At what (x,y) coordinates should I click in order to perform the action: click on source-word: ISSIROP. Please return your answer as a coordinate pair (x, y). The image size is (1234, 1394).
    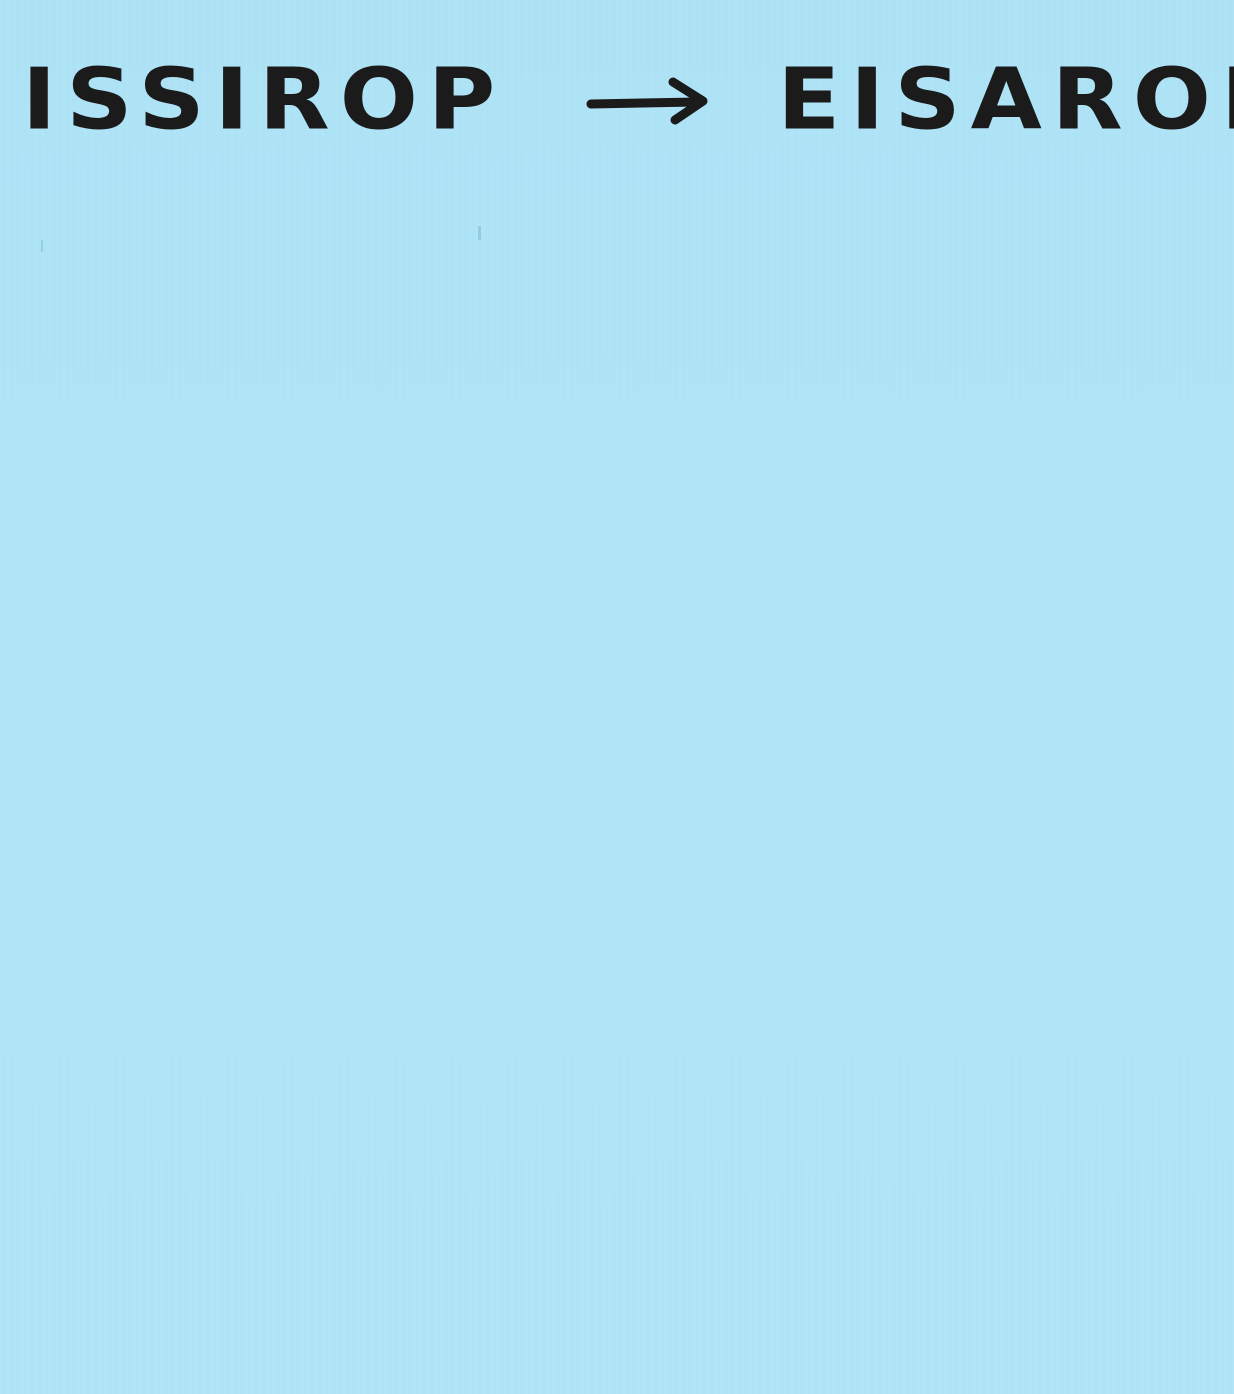
    Looking at the image, I should click on (264, 99).